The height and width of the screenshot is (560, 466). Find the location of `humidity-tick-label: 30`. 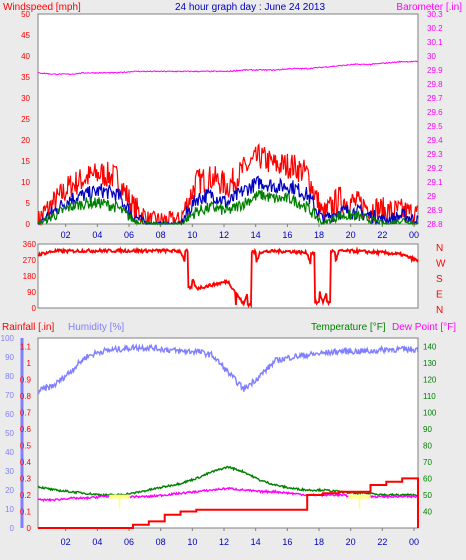

humidity-tick-label: 30 is located at coordinates (9, 471).